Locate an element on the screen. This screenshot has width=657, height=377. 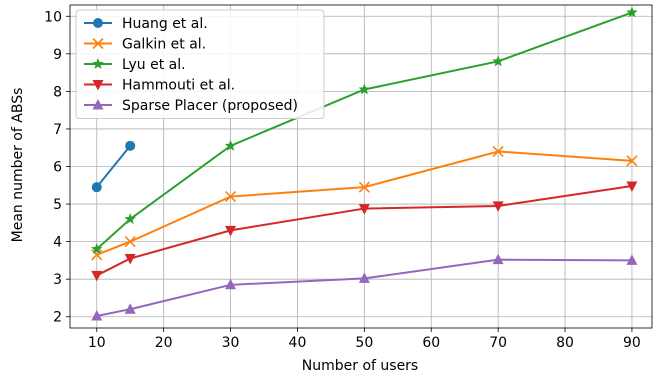
legend-entry: Sparse Placer (proposed) is located at coordinates (191, 106).